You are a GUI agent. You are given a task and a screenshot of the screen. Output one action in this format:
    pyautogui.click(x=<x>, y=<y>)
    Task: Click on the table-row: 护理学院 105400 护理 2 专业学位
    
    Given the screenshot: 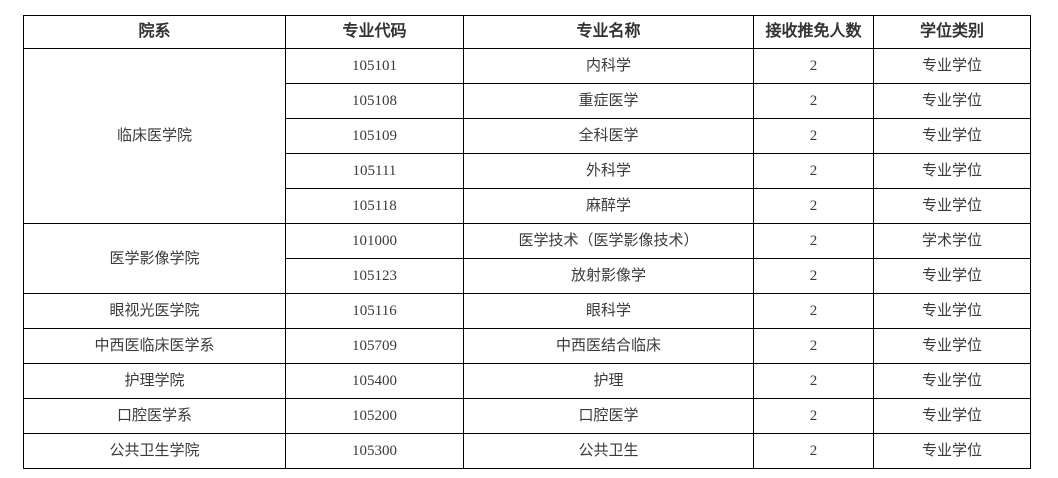 What is the action you would take?
    pyautogui.click(x=527, y=381)
    